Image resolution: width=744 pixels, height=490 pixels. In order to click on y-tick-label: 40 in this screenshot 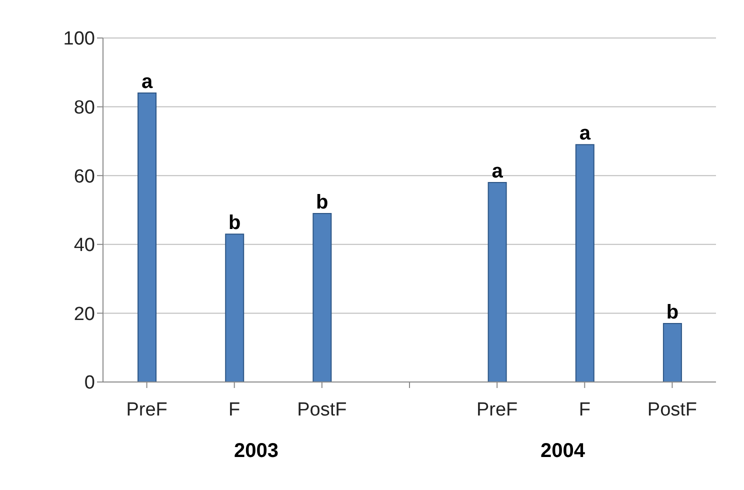, I will do `click(84, 245)`.